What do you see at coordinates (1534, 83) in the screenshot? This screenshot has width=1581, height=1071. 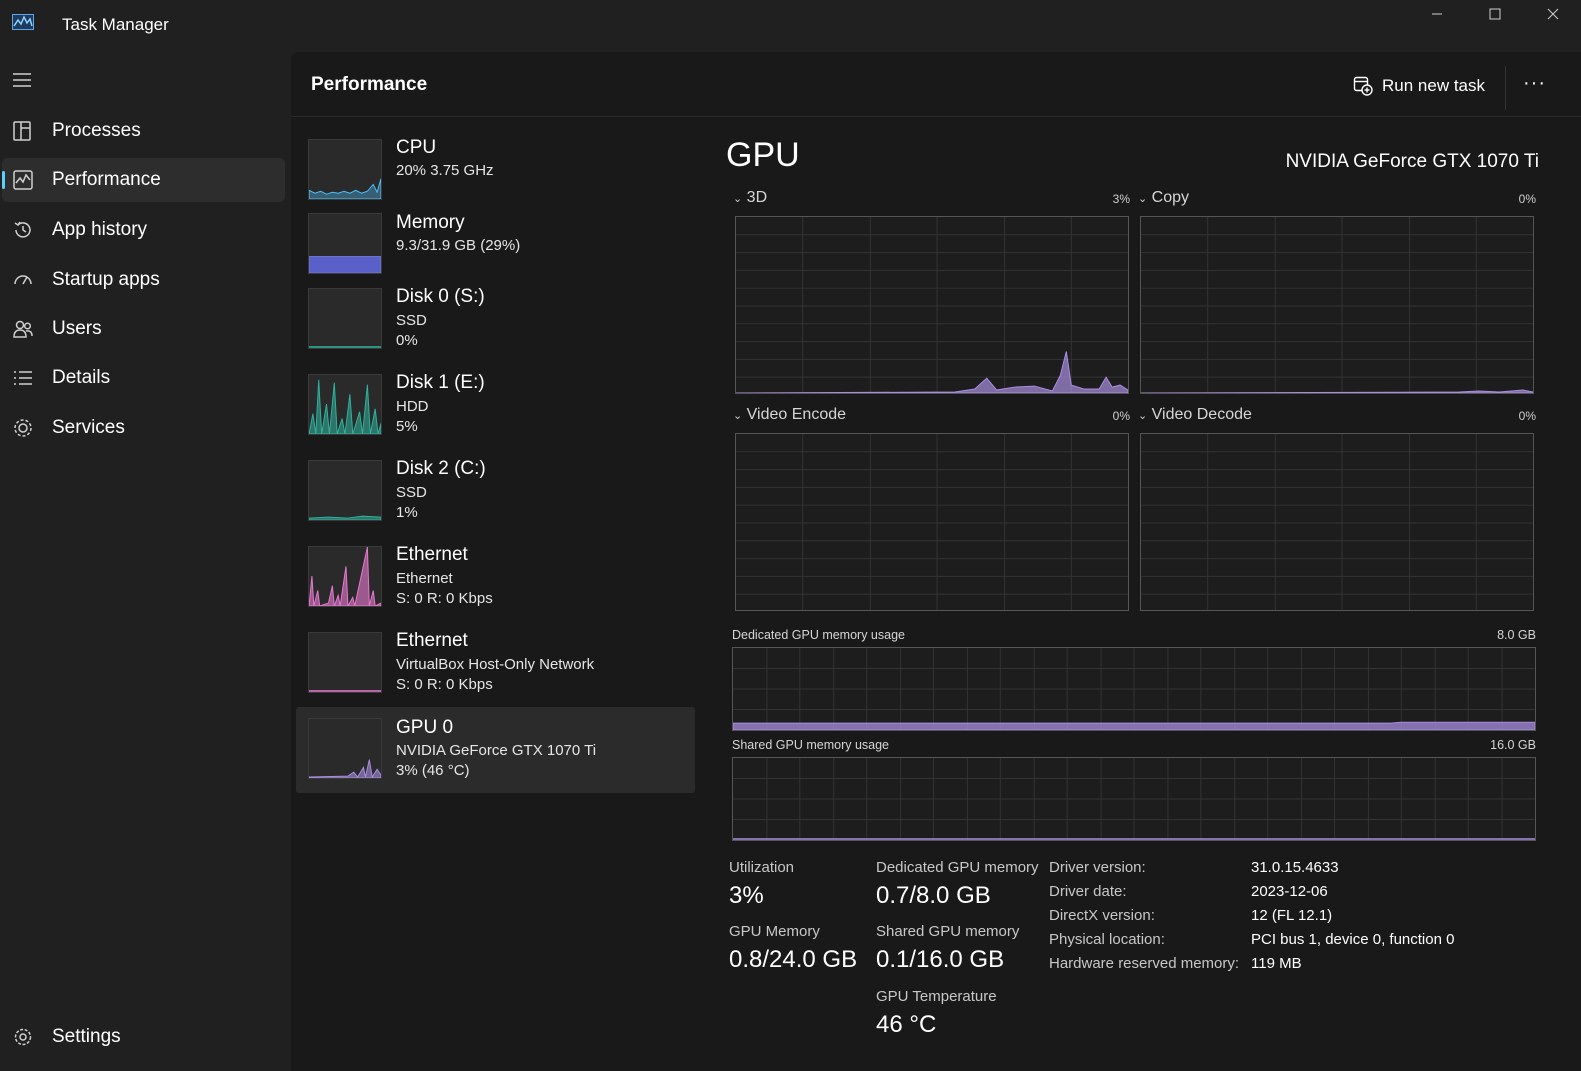 I see `more-options-button: ···` at bounding box center [1534, 83].